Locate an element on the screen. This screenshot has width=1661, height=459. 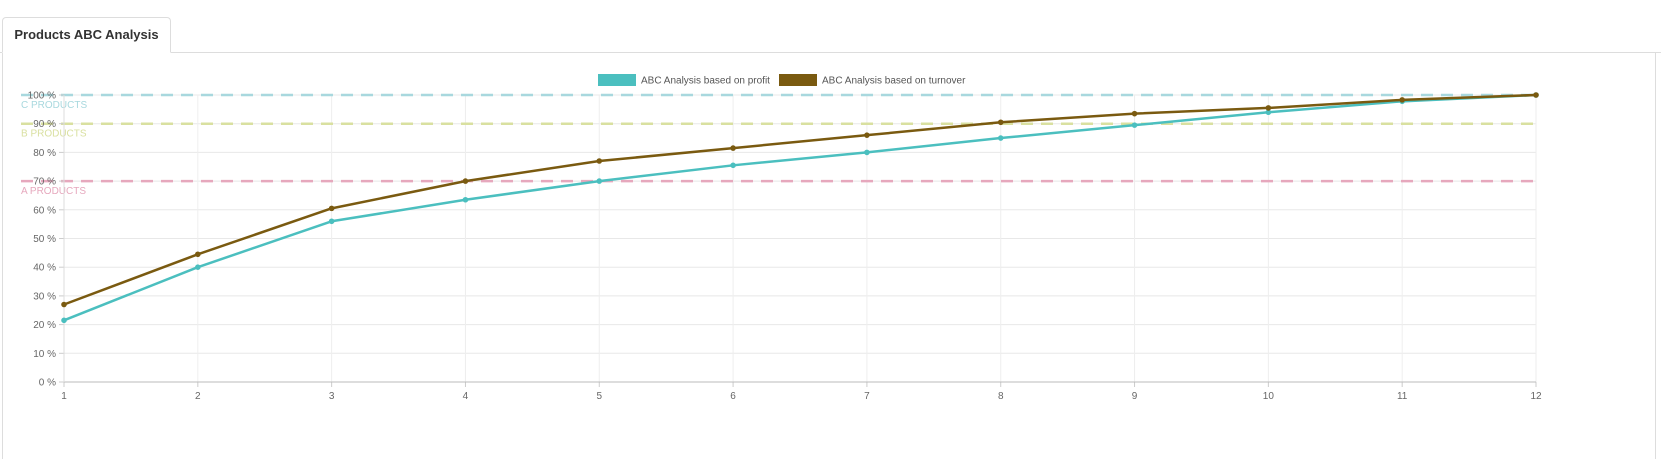
y-tick-label: 80 % is located at coordinates (44, 153).